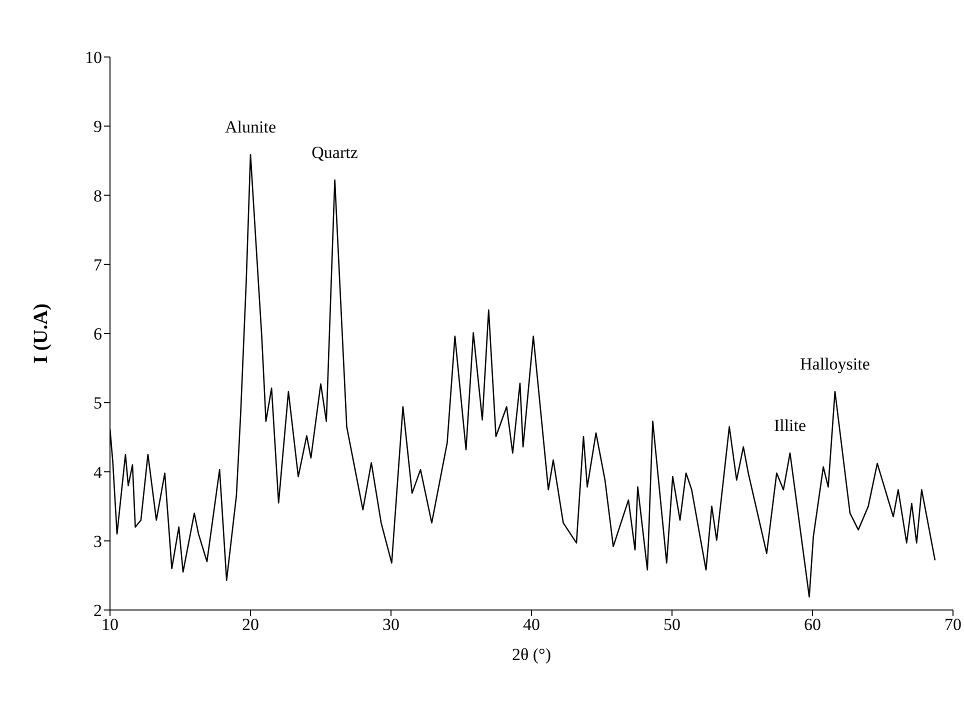  What do you see at coordinates (98, 403) in the screenshot?
I see `y-tick-label: 5` at bounding box center [98, 403].